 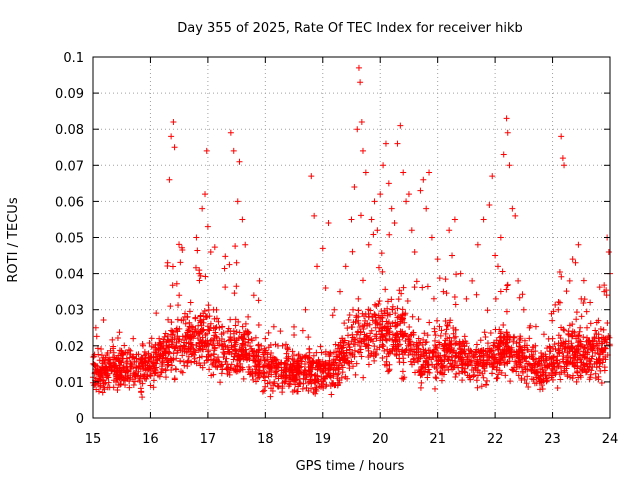 I want to click on y-tick-label: 0.06, so click(x=69, y=202).